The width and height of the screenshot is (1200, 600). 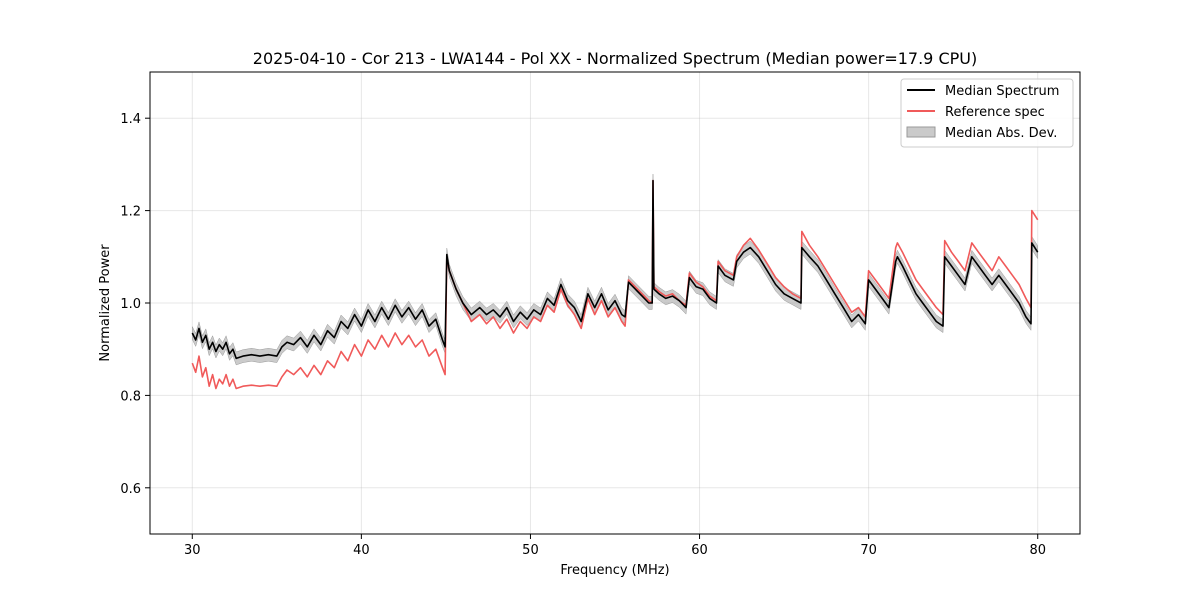 I want to click on x-tick-label: 60, so click(x=699, y=550).